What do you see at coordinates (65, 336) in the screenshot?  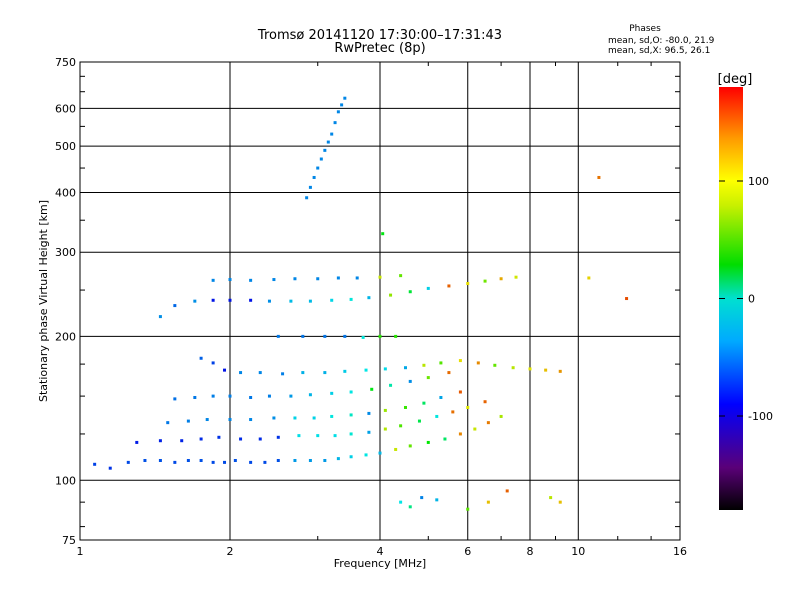 I see `y-tick-label: 200` at bounding box center [65, 336].